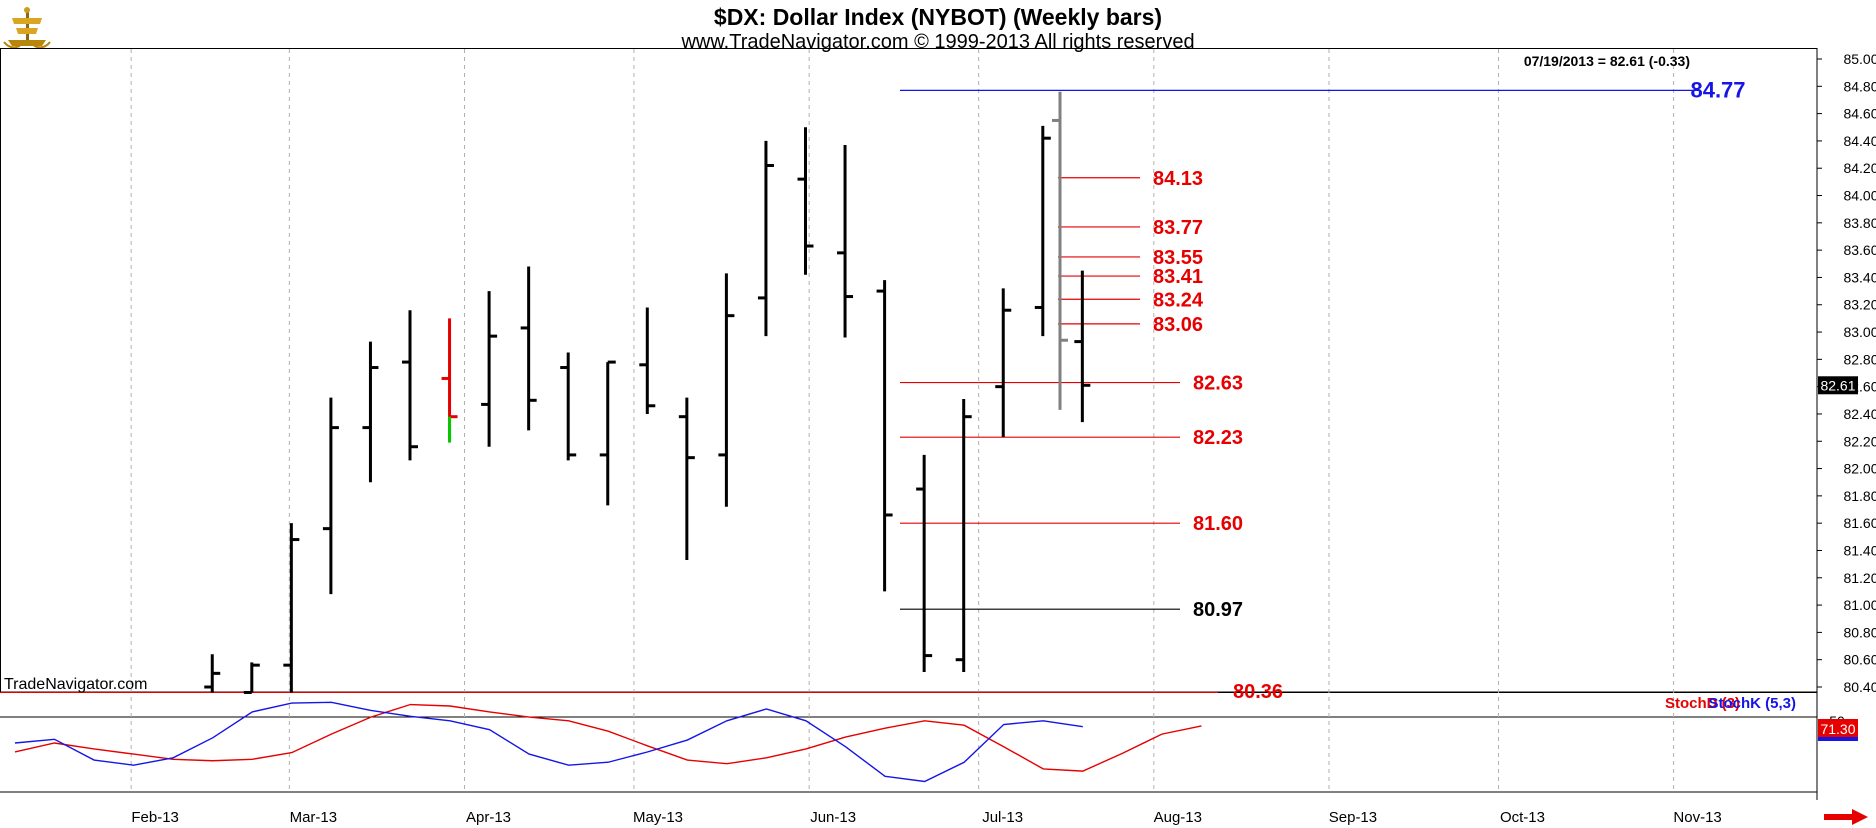 Image resolution: width=1876 pixels, height=828 pixels. What do you see at coordinates (1859, 578) in the screenshot?
I see `y-tick-label: 81.20` at bounding box center [1859, 578].